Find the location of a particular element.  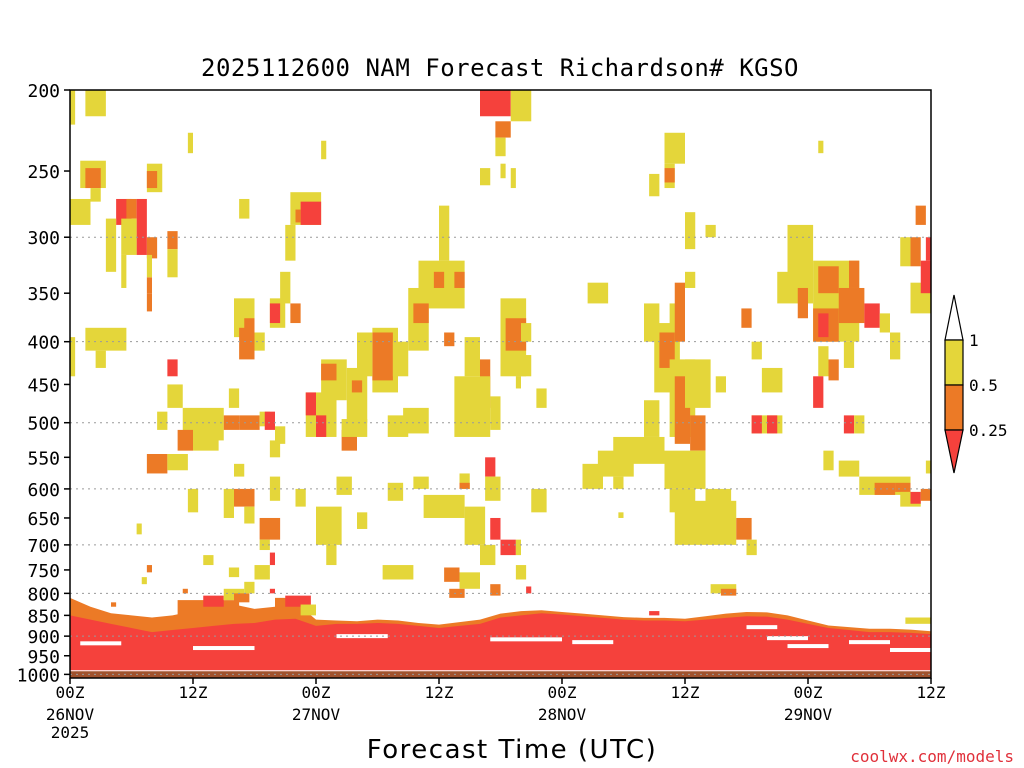

legend: 1 0.5 0.25 is located at coordinates (976, 384).